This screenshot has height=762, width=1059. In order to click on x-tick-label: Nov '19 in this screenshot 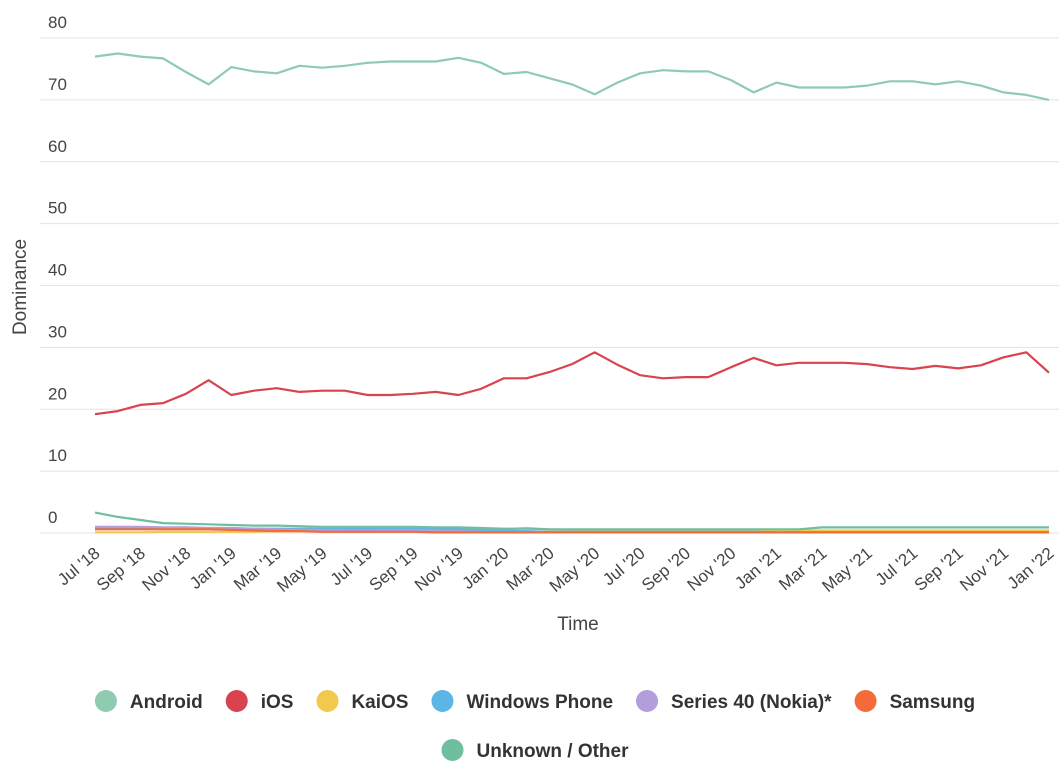, I will do `click(439, 569)`.